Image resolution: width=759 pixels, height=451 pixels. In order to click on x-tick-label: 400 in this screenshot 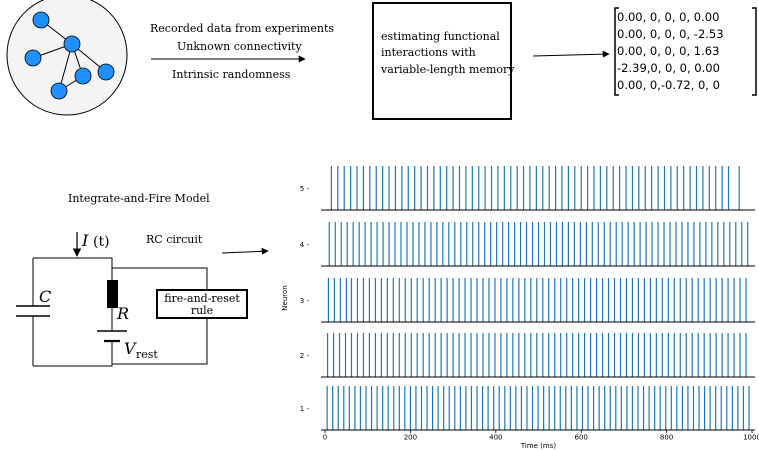, I will do `click(495, 437)`.